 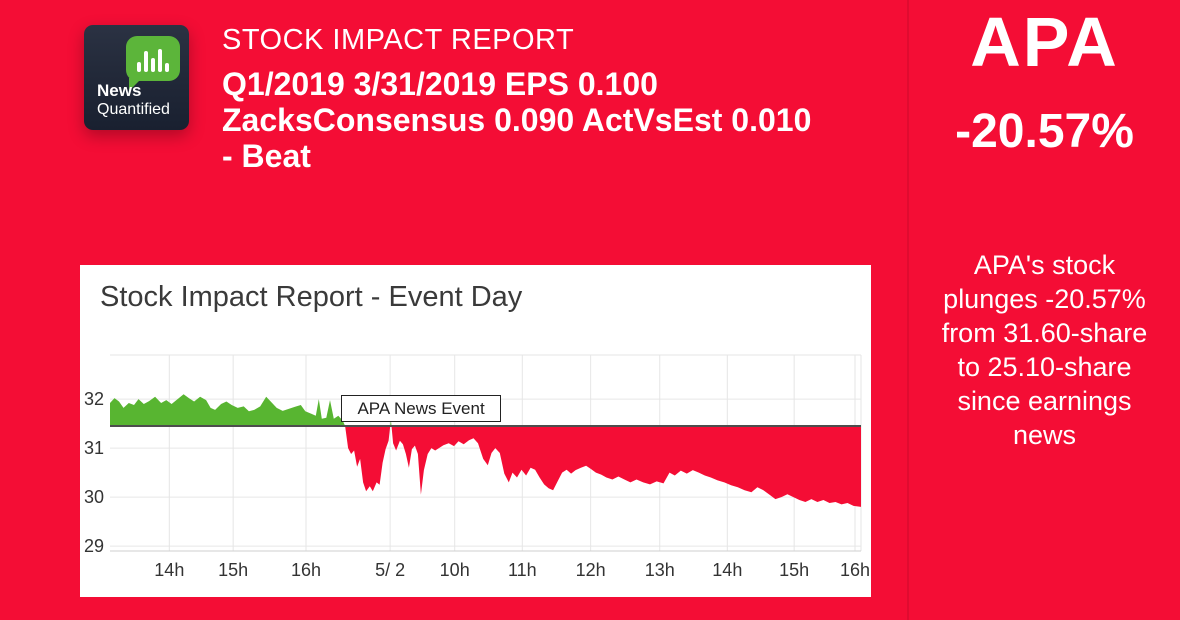 I want to click on logo-word-news: News, so click(x=119, y=90).